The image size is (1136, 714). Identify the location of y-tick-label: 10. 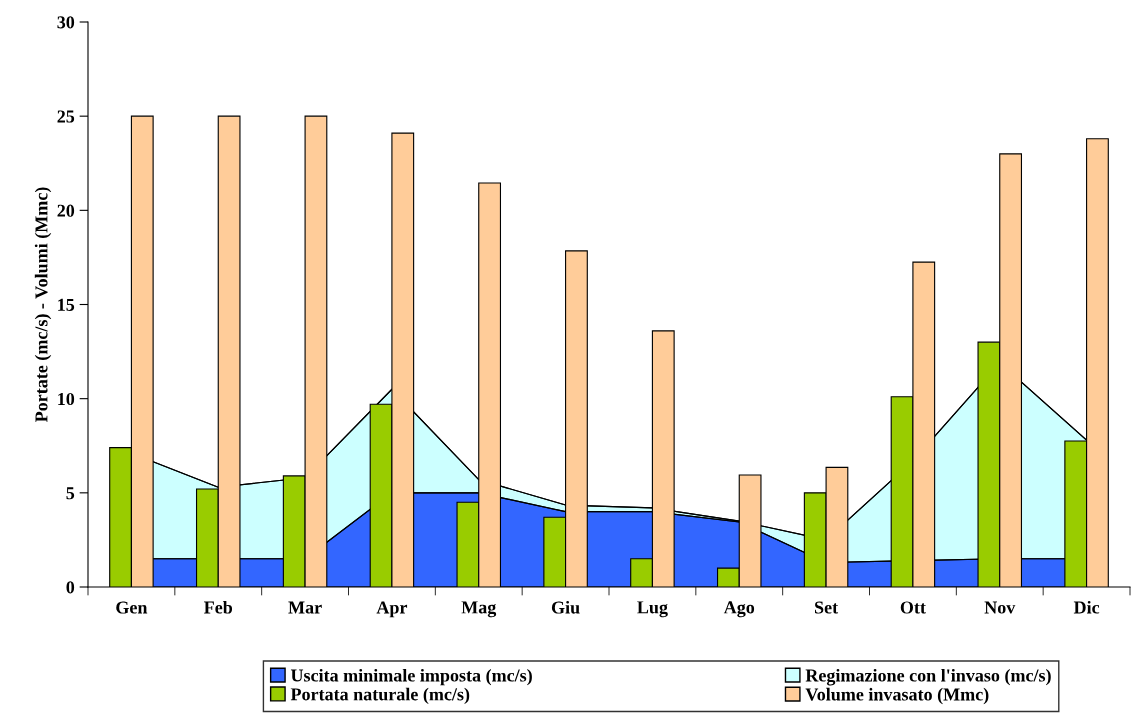
(66, 399).